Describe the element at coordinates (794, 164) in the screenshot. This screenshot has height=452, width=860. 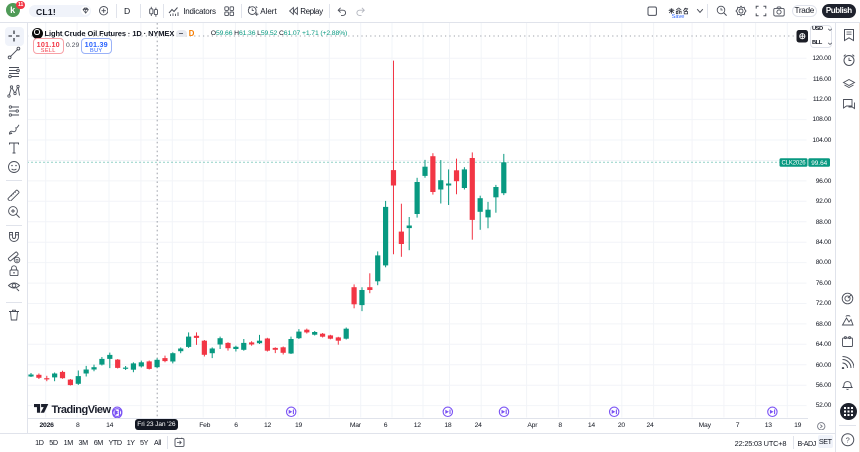
I see `svg-text: CLK2026` at that location.